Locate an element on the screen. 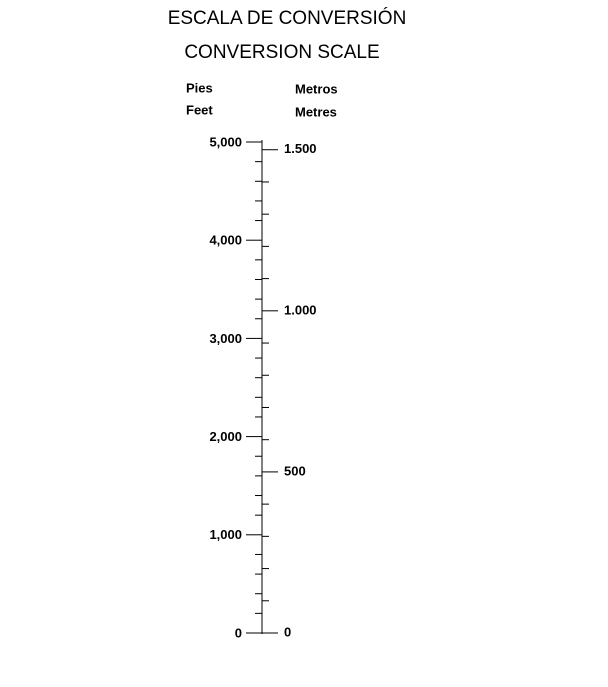 The image size is (608, 687). metres-label: 1.500 is located at coordinates (300, 148).